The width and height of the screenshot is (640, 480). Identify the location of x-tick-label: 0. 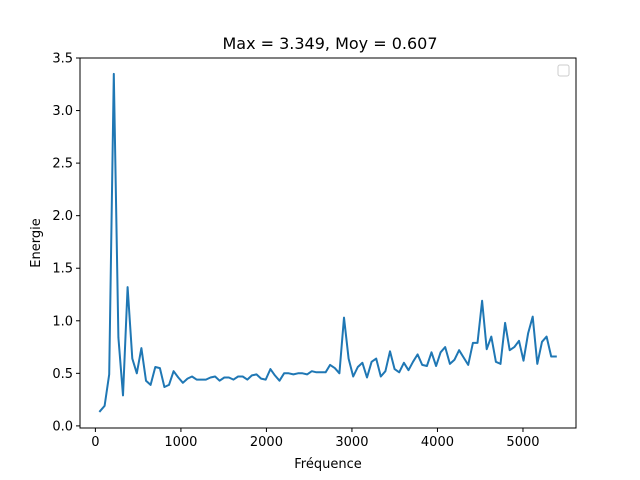
(95, 442).